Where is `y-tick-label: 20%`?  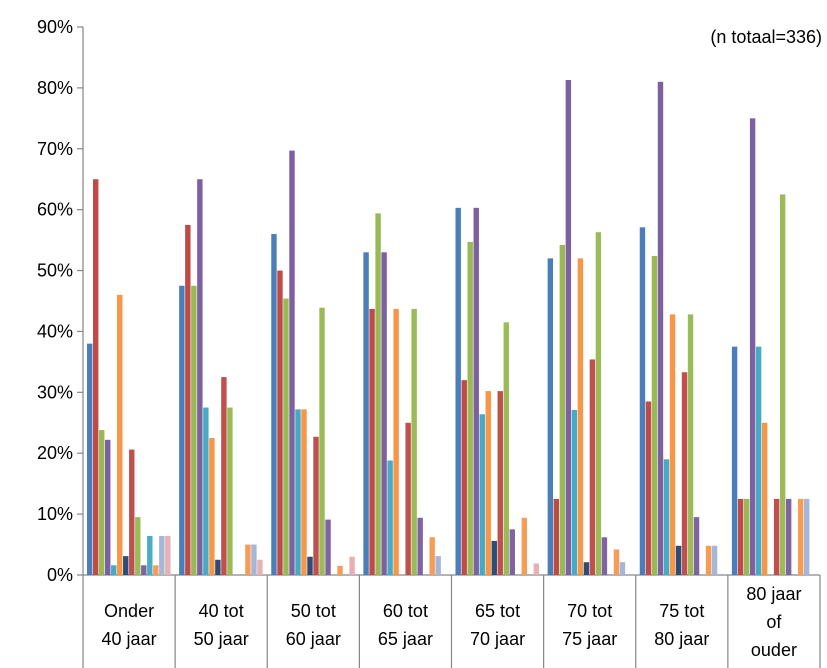 y-tick-label: 20% is located at coordinates (55, 453).